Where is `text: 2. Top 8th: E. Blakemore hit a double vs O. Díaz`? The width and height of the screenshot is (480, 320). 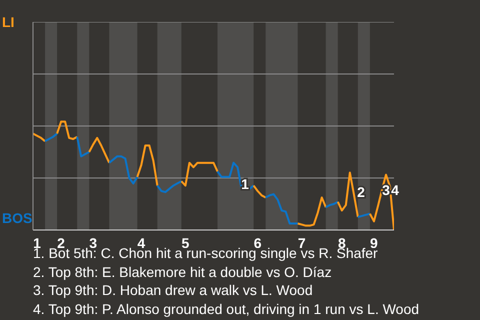 text: 2. Top 8th: E. Blakemore hit a double vs O. Díaz is located at coordinates (183, 271).